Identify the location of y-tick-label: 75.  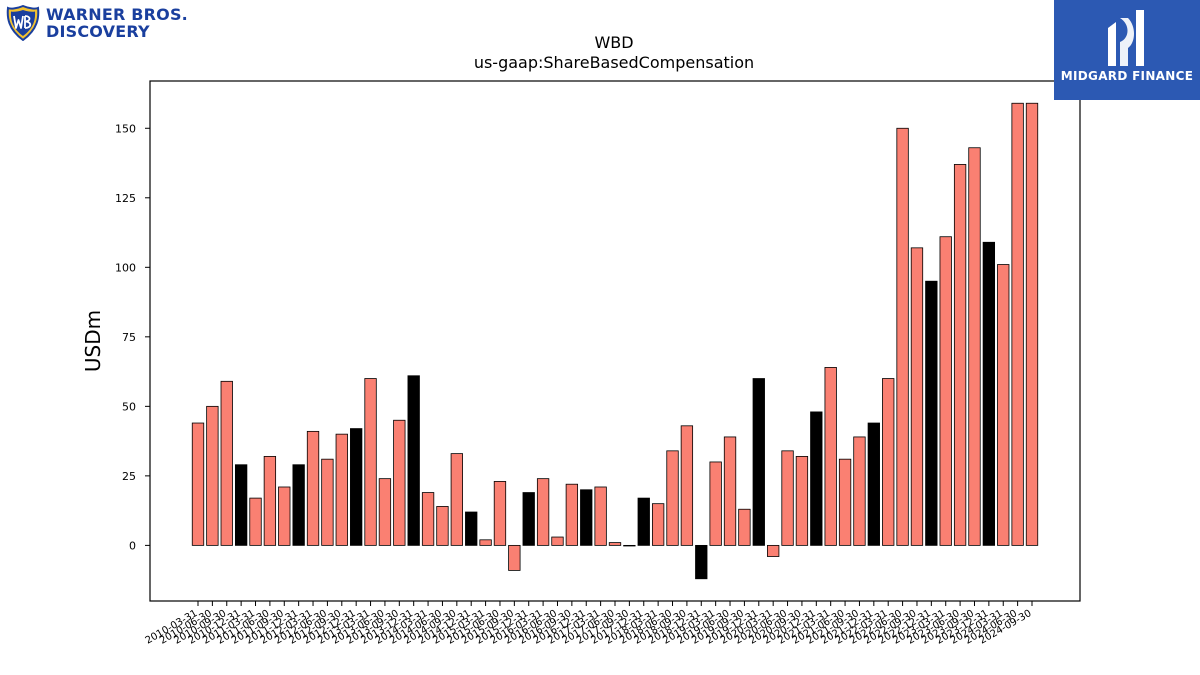
(129, 337).